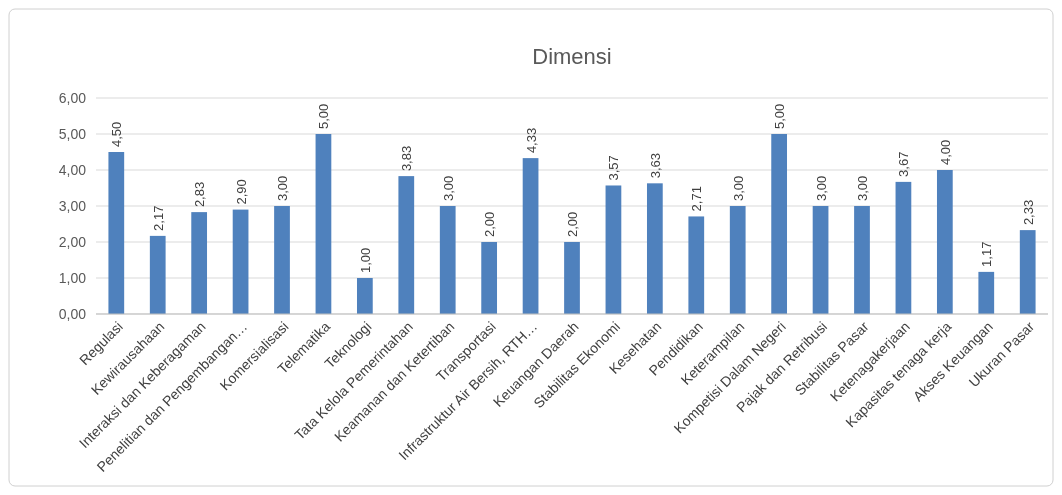  I want to click on data-label: 3,57, so click(614, 168).